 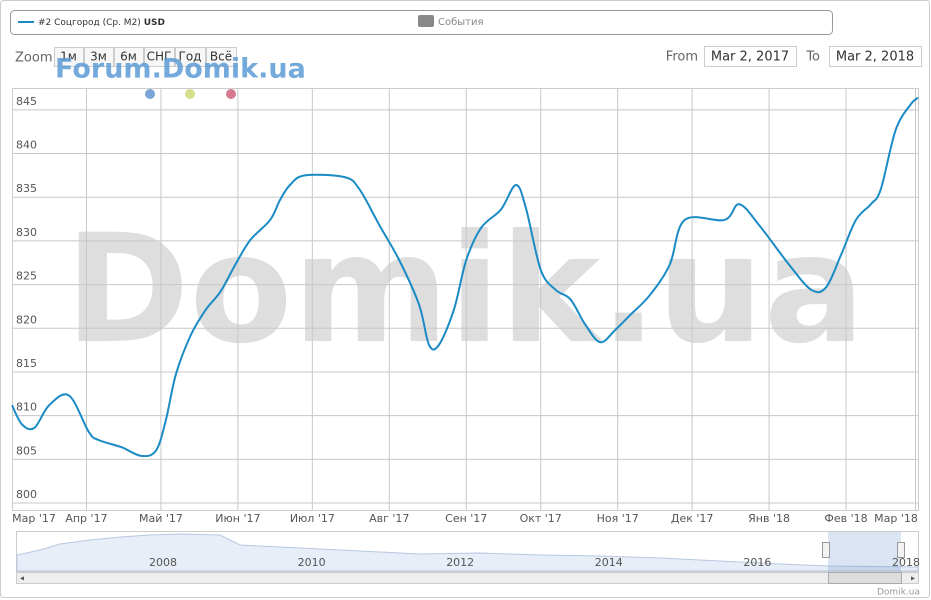 I want to click on zoom-button-label: 3м, so click(x=98, y=57).